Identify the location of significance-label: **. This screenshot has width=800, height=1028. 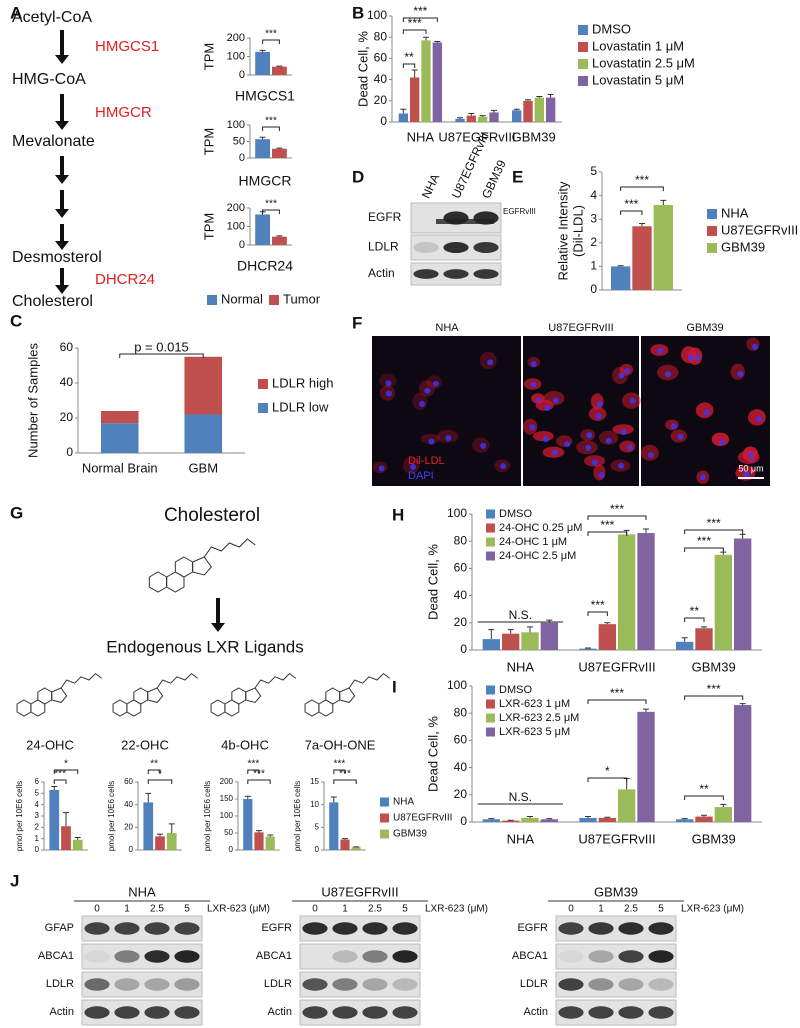
(695, 611).